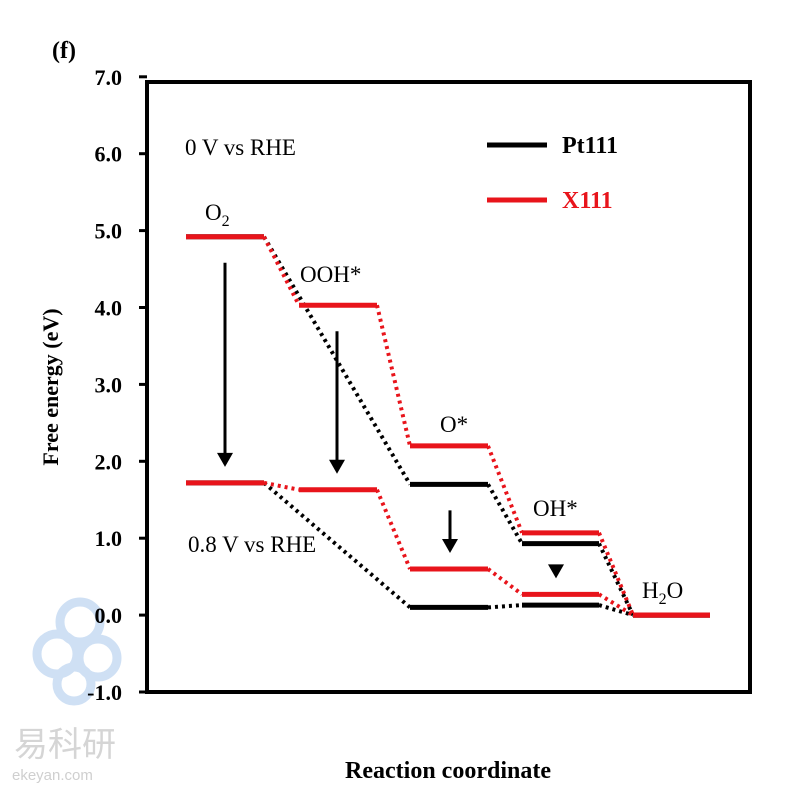 Image resolution: width=800 pixels, height=800 pixels. I want to click on y-tick-label: -1.0, so click(104, 692).